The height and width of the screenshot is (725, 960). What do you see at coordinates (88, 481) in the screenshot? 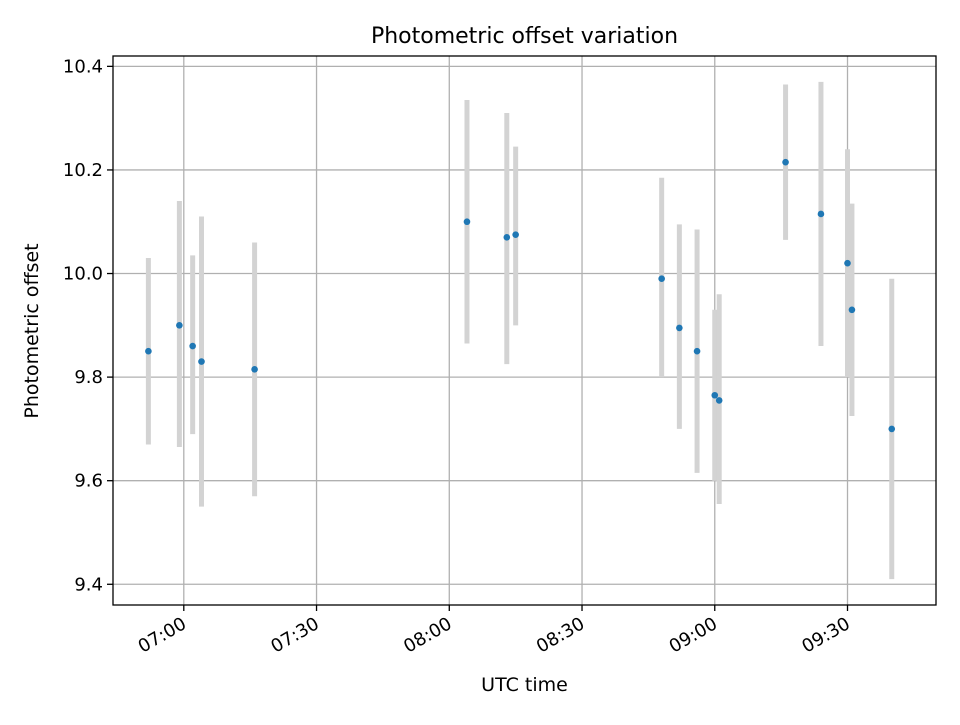
I see `y-tick-label: 9.6` at bounding box center [88, 481].